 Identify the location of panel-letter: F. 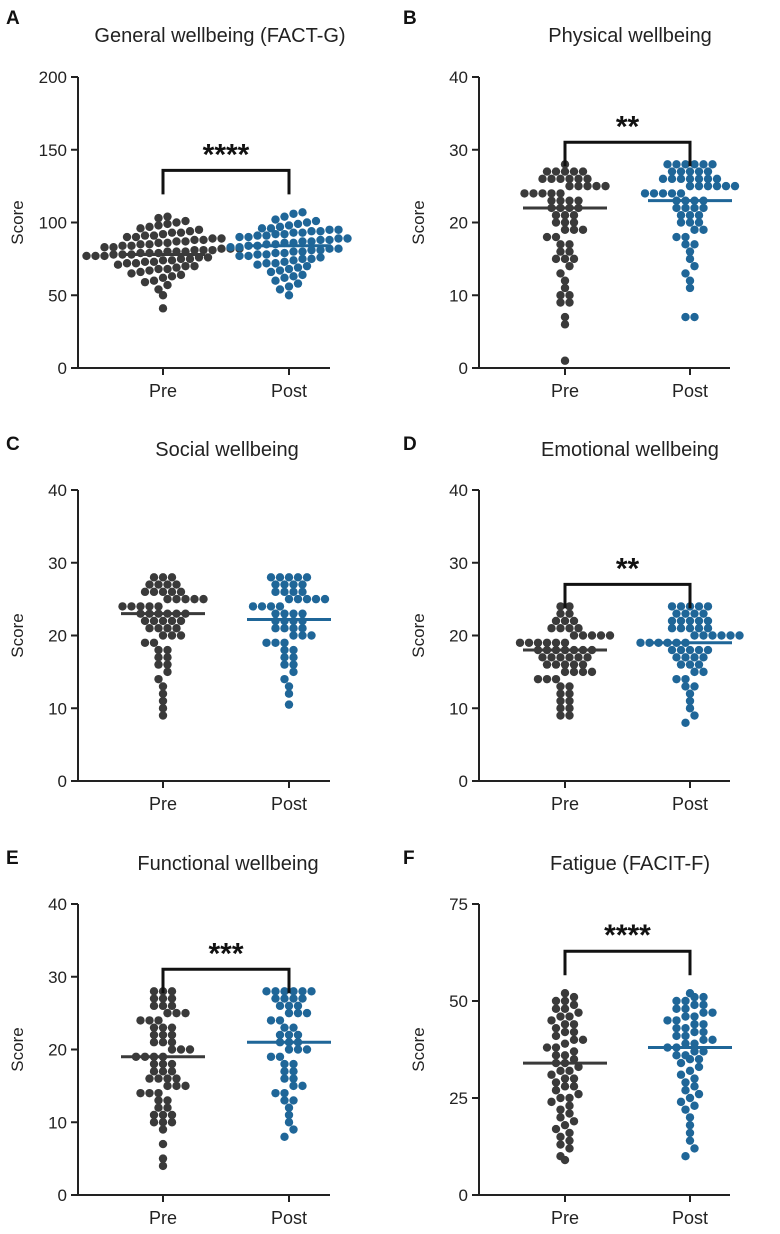
(409, 858).